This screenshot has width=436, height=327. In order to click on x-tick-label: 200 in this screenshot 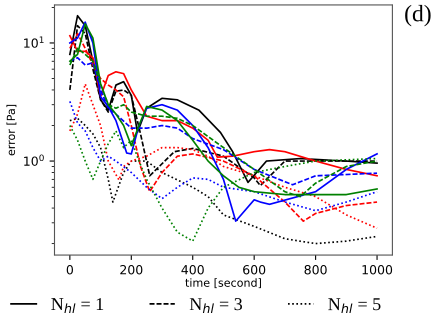, I will do `click(131, 269)`.